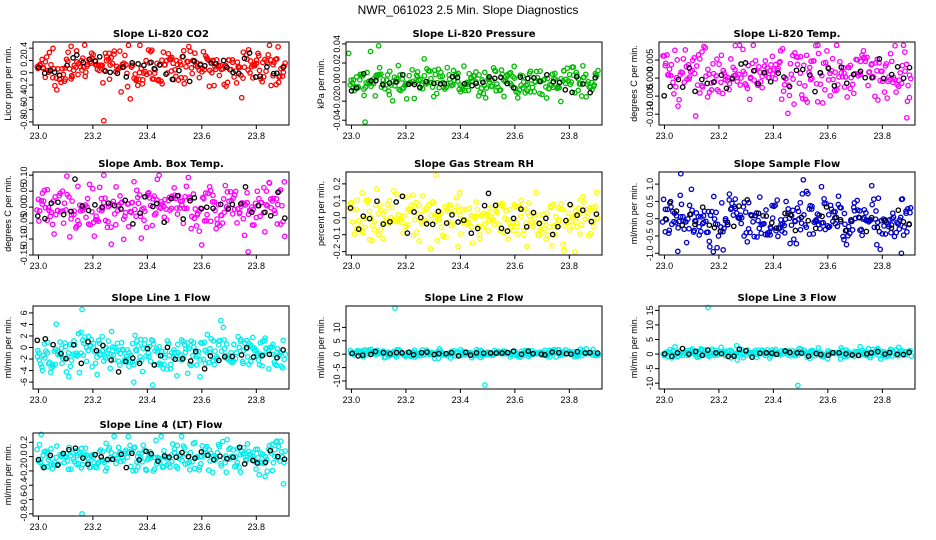 This screenshot has width=936, height=540. What do you see at coordinates (665, 266) in the screenshot?
I see `x-tick-label: 23.0` at bounding box center [665, 266].